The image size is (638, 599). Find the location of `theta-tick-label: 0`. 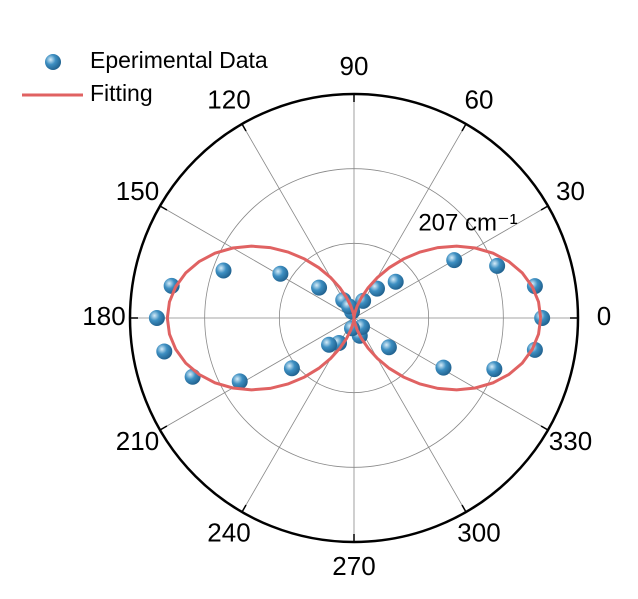

theta-tick-label: 0 is located at coordinates (604, 316).